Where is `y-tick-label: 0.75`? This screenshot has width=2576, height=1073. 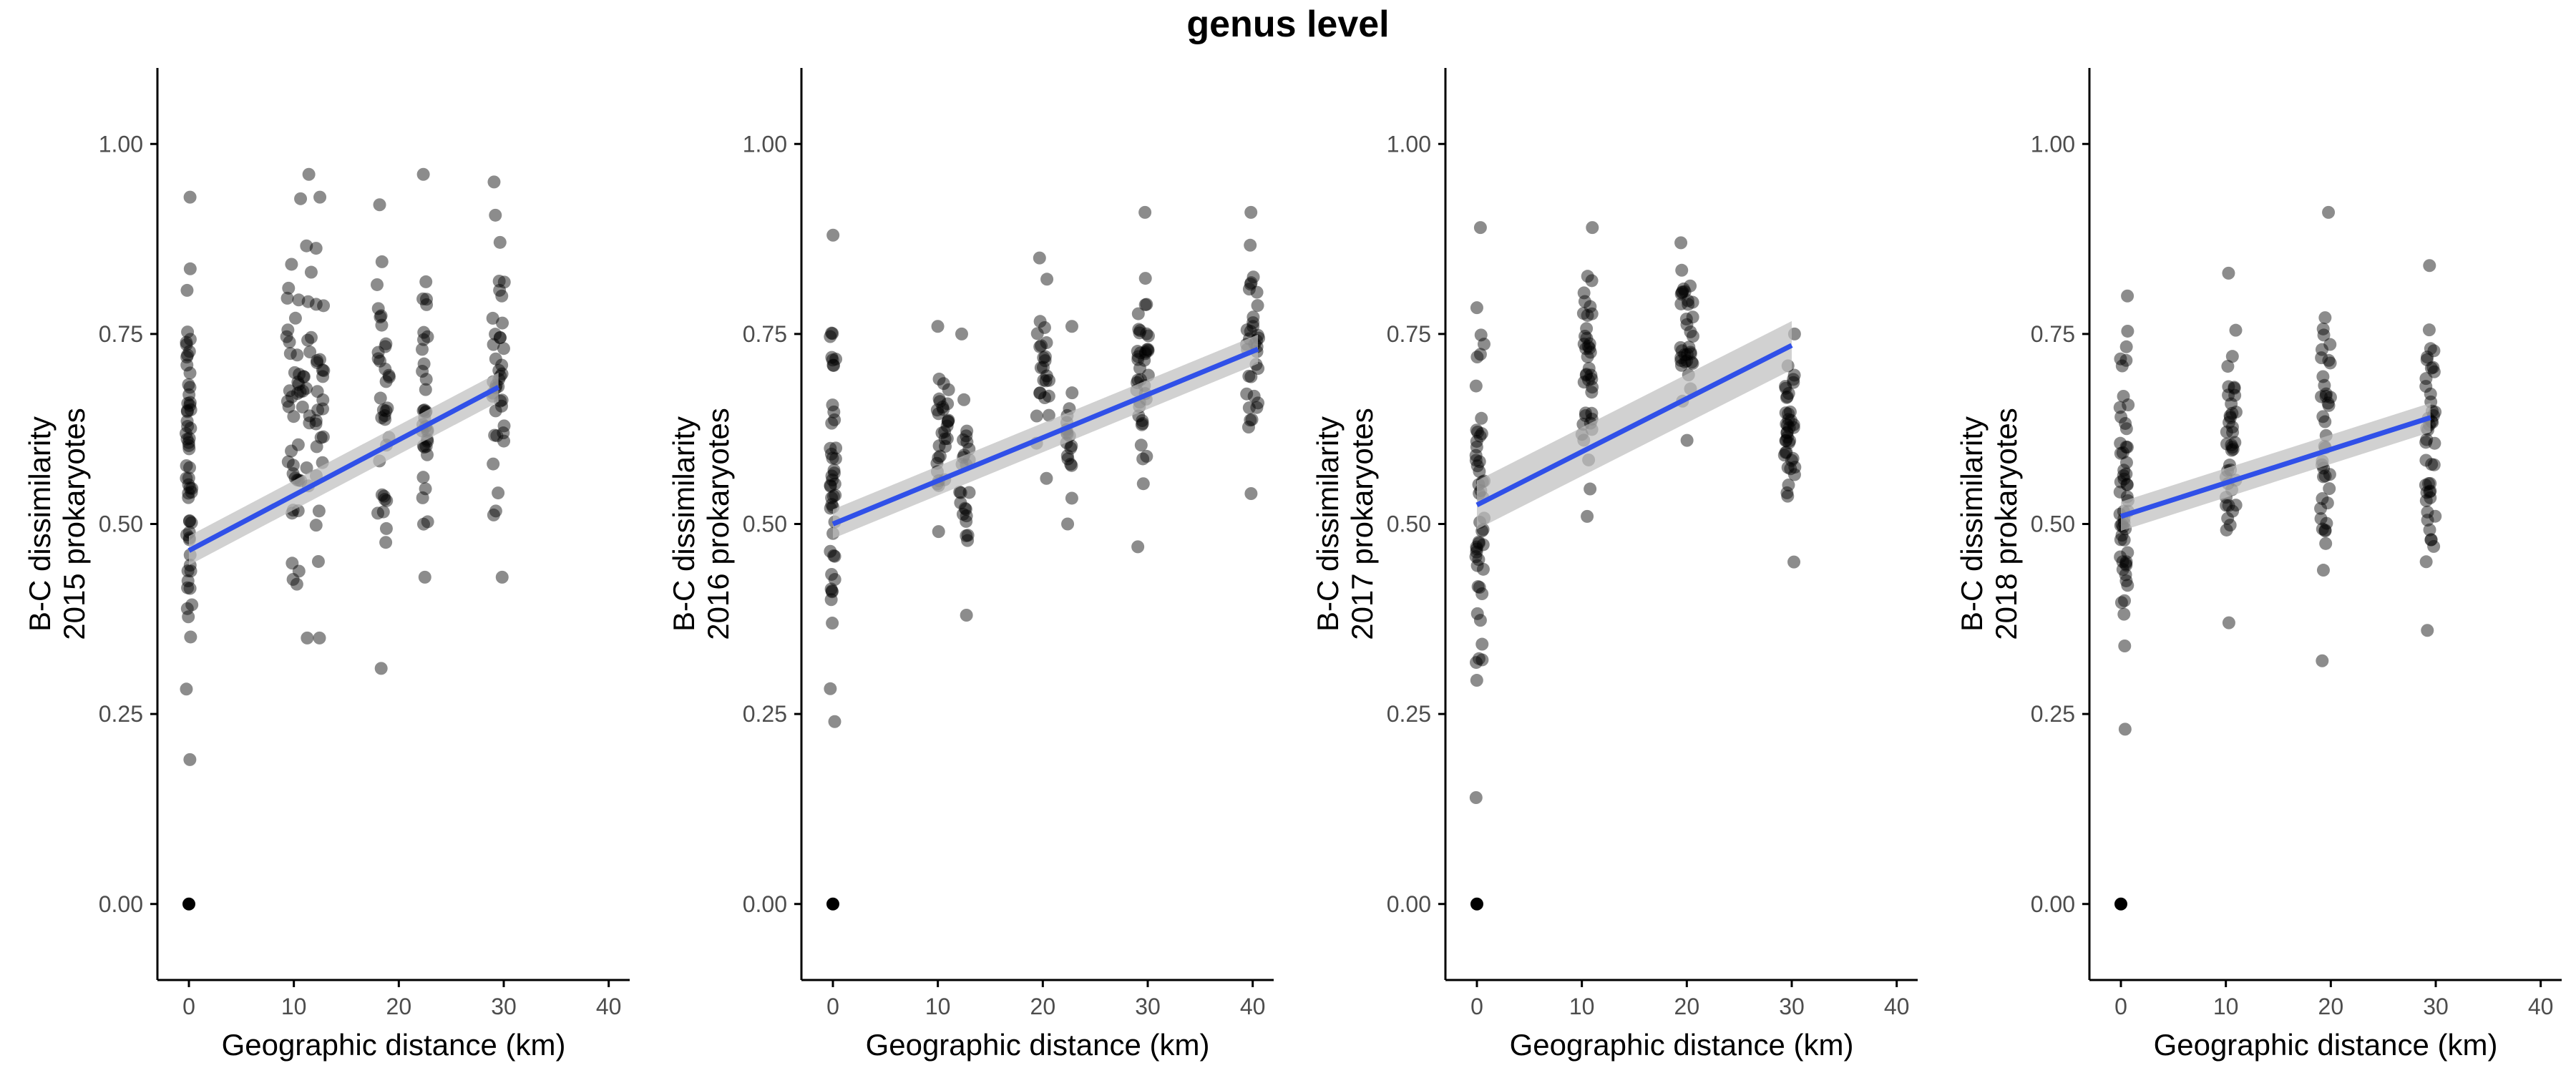 y-tick-label: 0.75 is located at coordinates (121, 334).